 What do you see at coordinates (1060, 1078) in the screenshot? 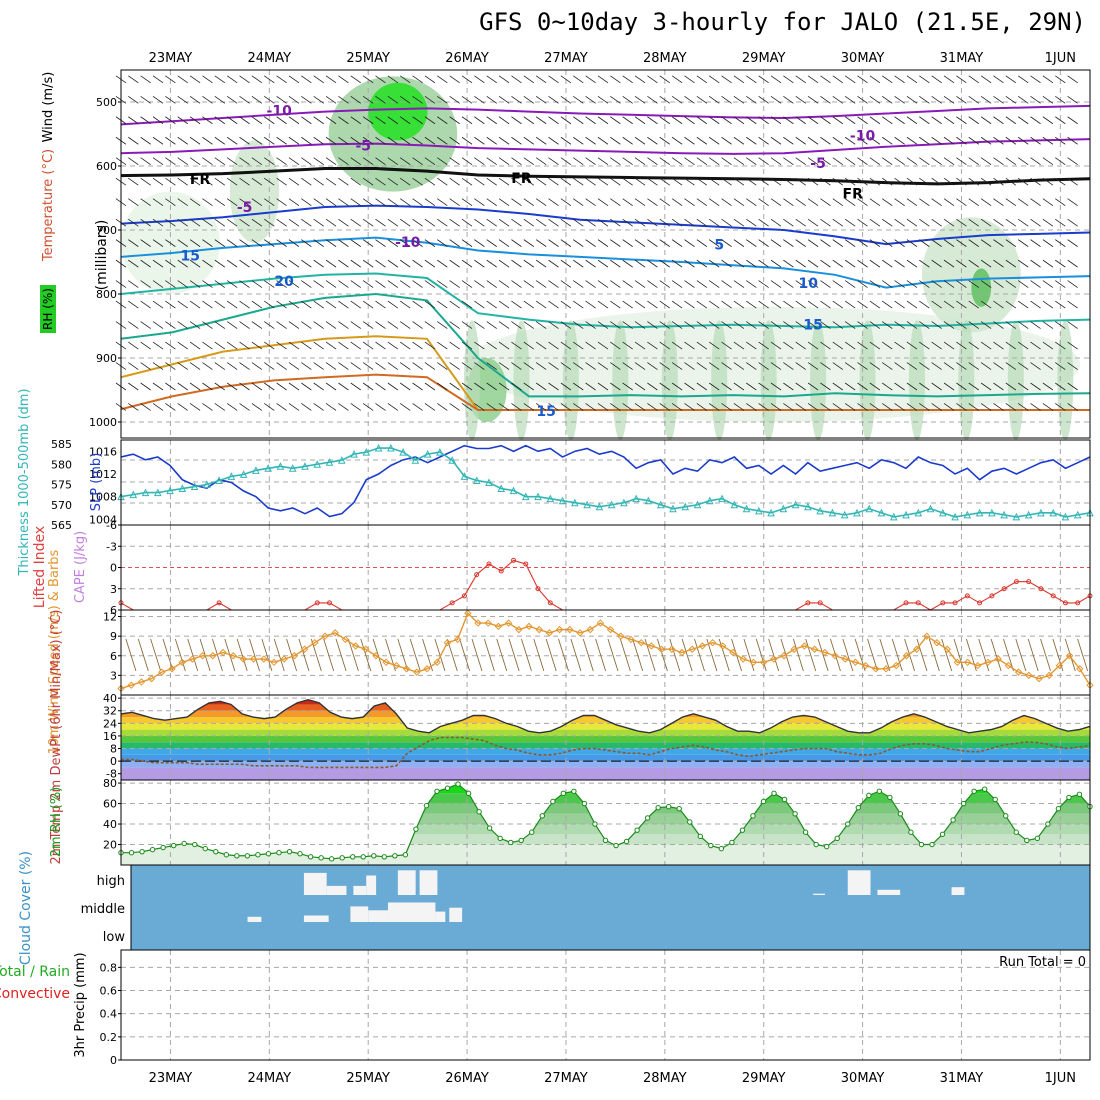
I see `x-tick-label-bottom: 1JUN` at bounding box center [1060, 1078].